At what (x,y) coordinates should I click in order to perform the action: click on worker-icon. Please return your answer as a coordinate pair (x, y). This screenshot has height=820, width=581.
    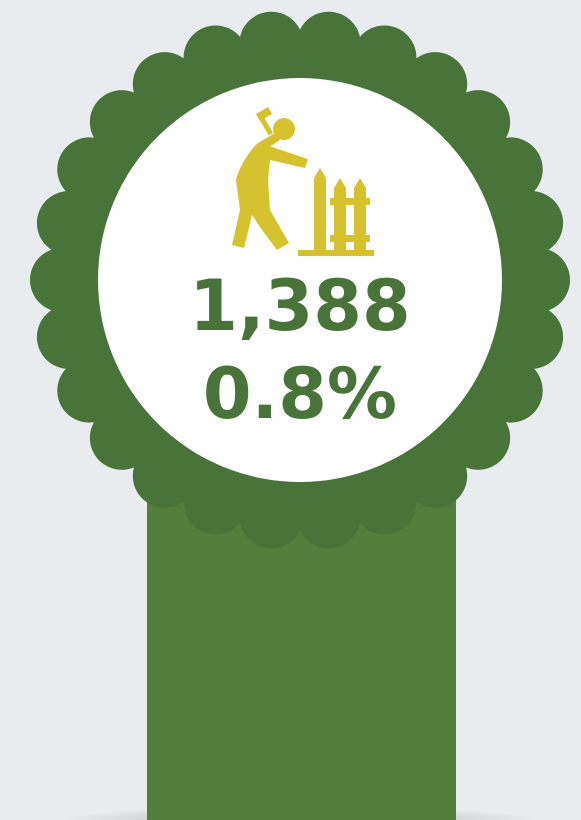
    Looking at the image, I should click on (303, 181).